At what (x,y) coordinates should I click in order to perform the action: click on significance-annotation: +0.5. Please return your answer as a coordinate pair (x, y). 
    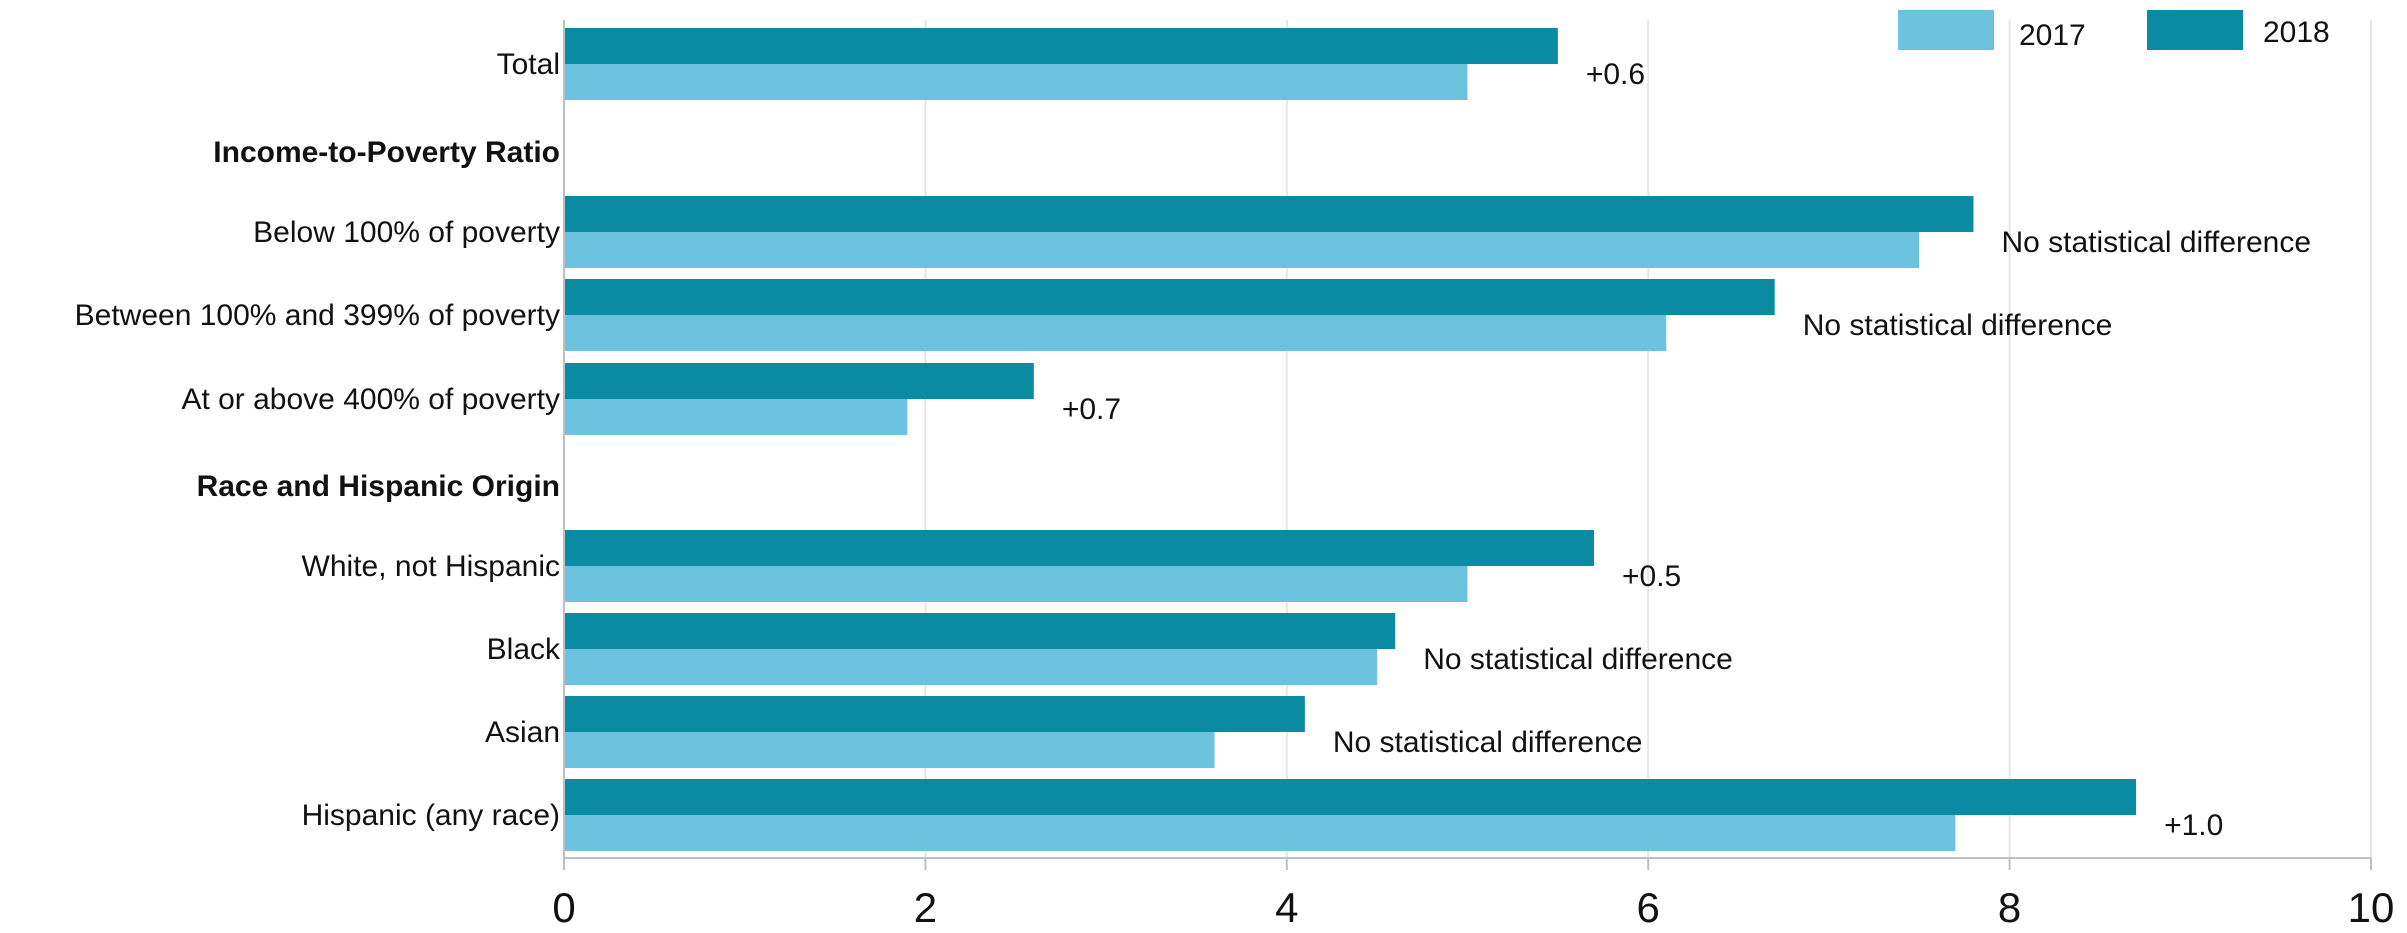
    Looking at the image, I should click on (1651, 576).